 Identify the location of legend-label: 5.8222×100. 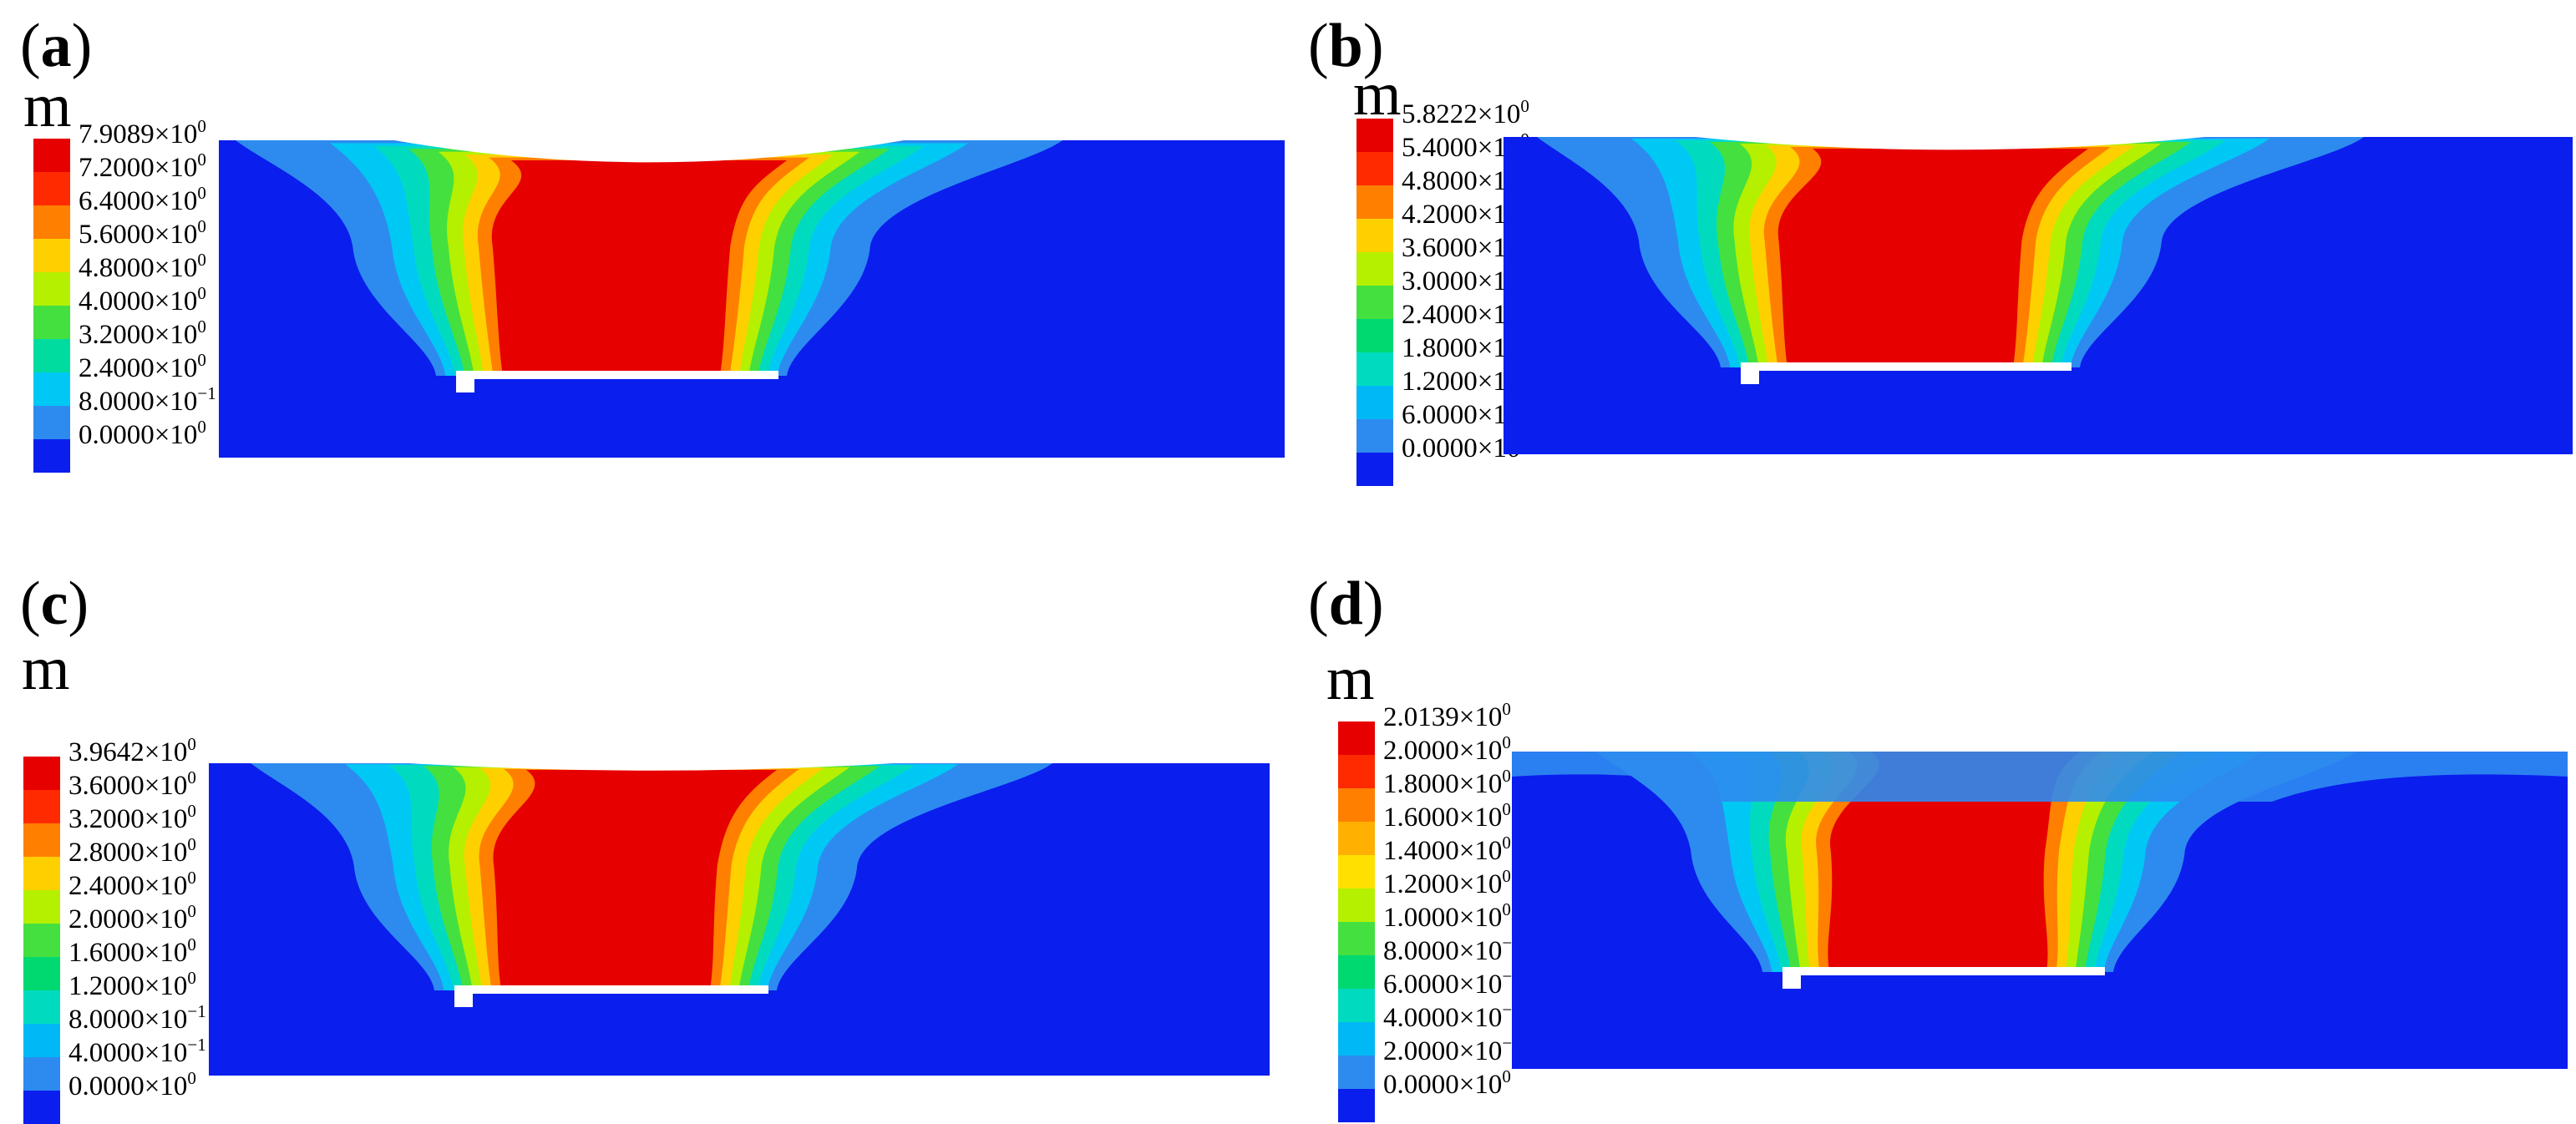
(1465, 114).